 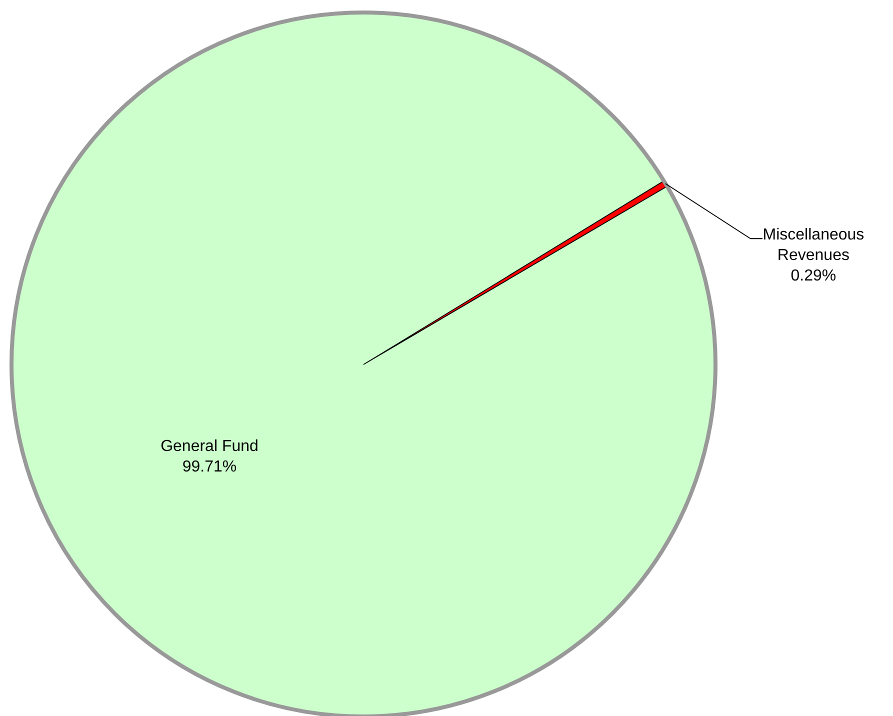 What do you see at coordinates (209, 467) in the screenshot?
I see `data-label: 99.71%` at bounding box center [209, 467].